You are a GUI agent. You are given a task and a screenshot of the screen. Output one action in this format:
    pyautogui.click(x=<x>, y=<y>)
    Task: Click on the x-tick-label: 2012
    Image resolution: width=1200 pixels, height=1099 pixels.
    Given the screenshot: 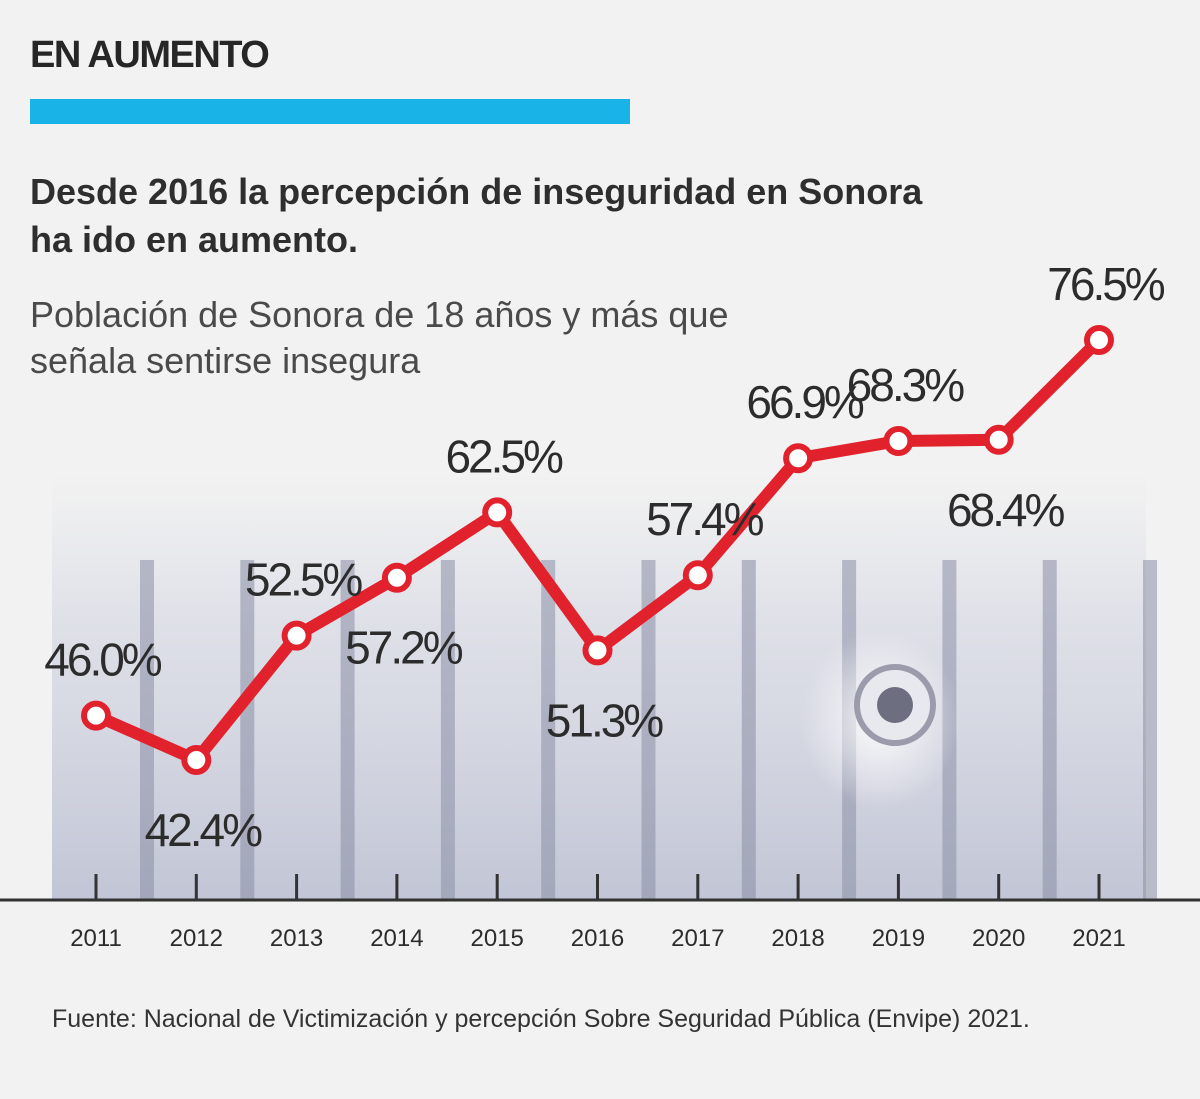 What is the action you would take?
    pyautogui.click(x=196, y=938)
    